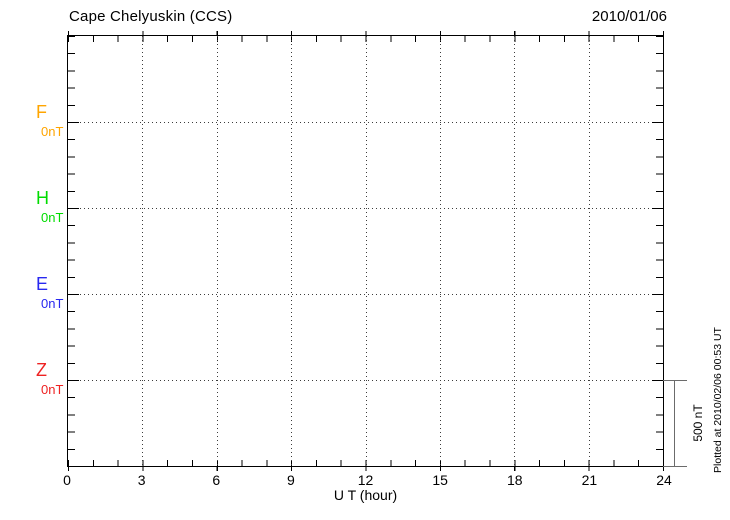  Describe the element at coordinates (42, 198) in the screenshot. I see `channel-label-H: H` at that location.